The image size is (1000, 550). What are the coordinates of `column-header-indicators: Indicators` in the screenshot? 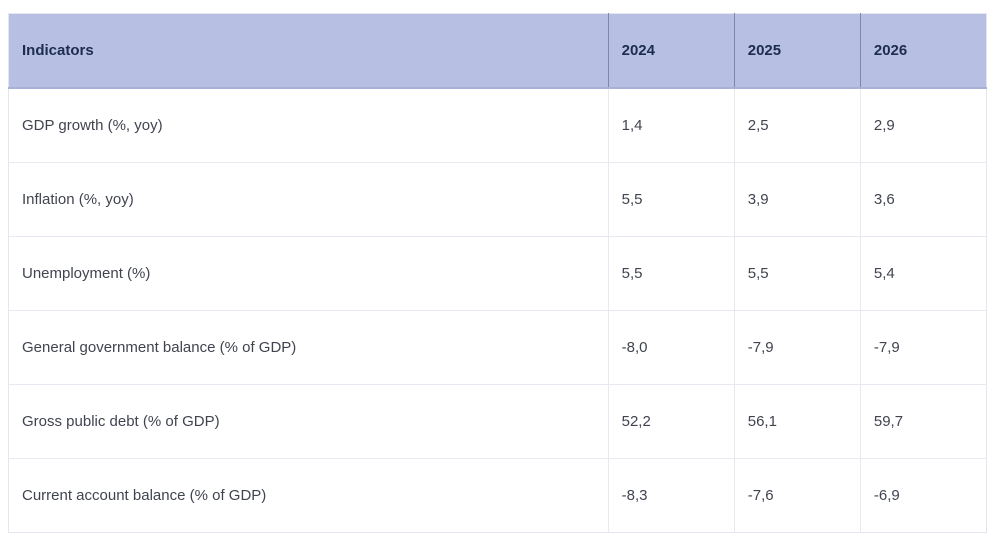 It's located at (308, 51).